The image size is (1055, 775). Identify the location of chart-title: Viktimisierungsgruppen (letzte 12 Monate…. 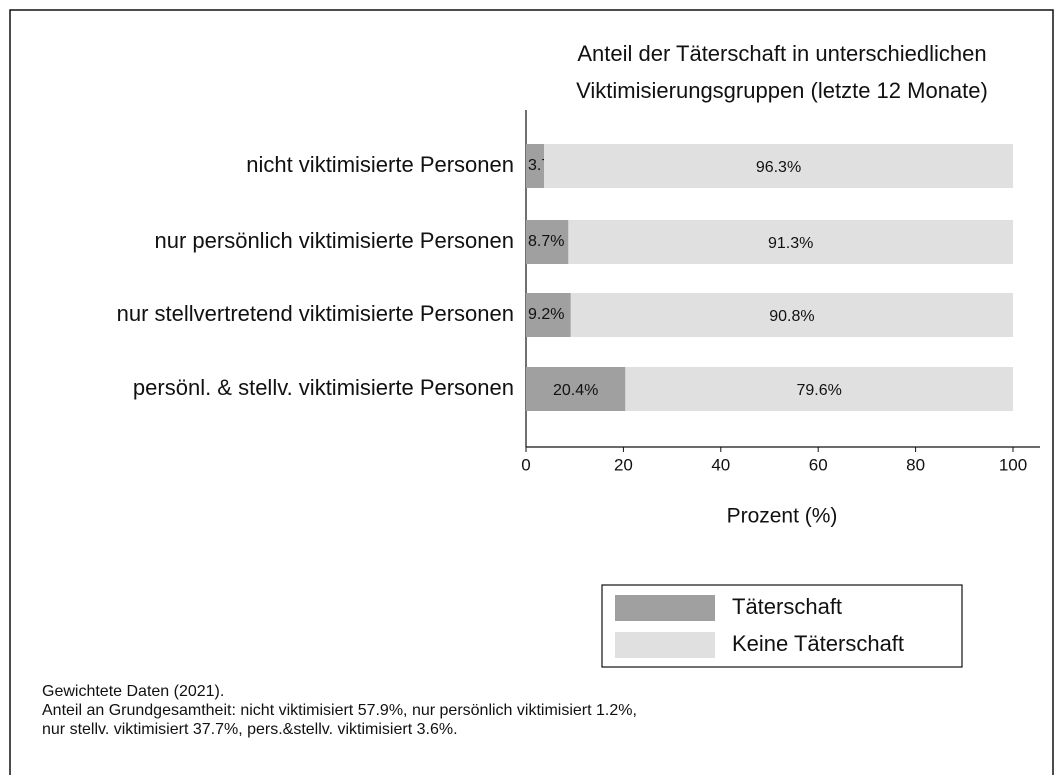
(782, 90).